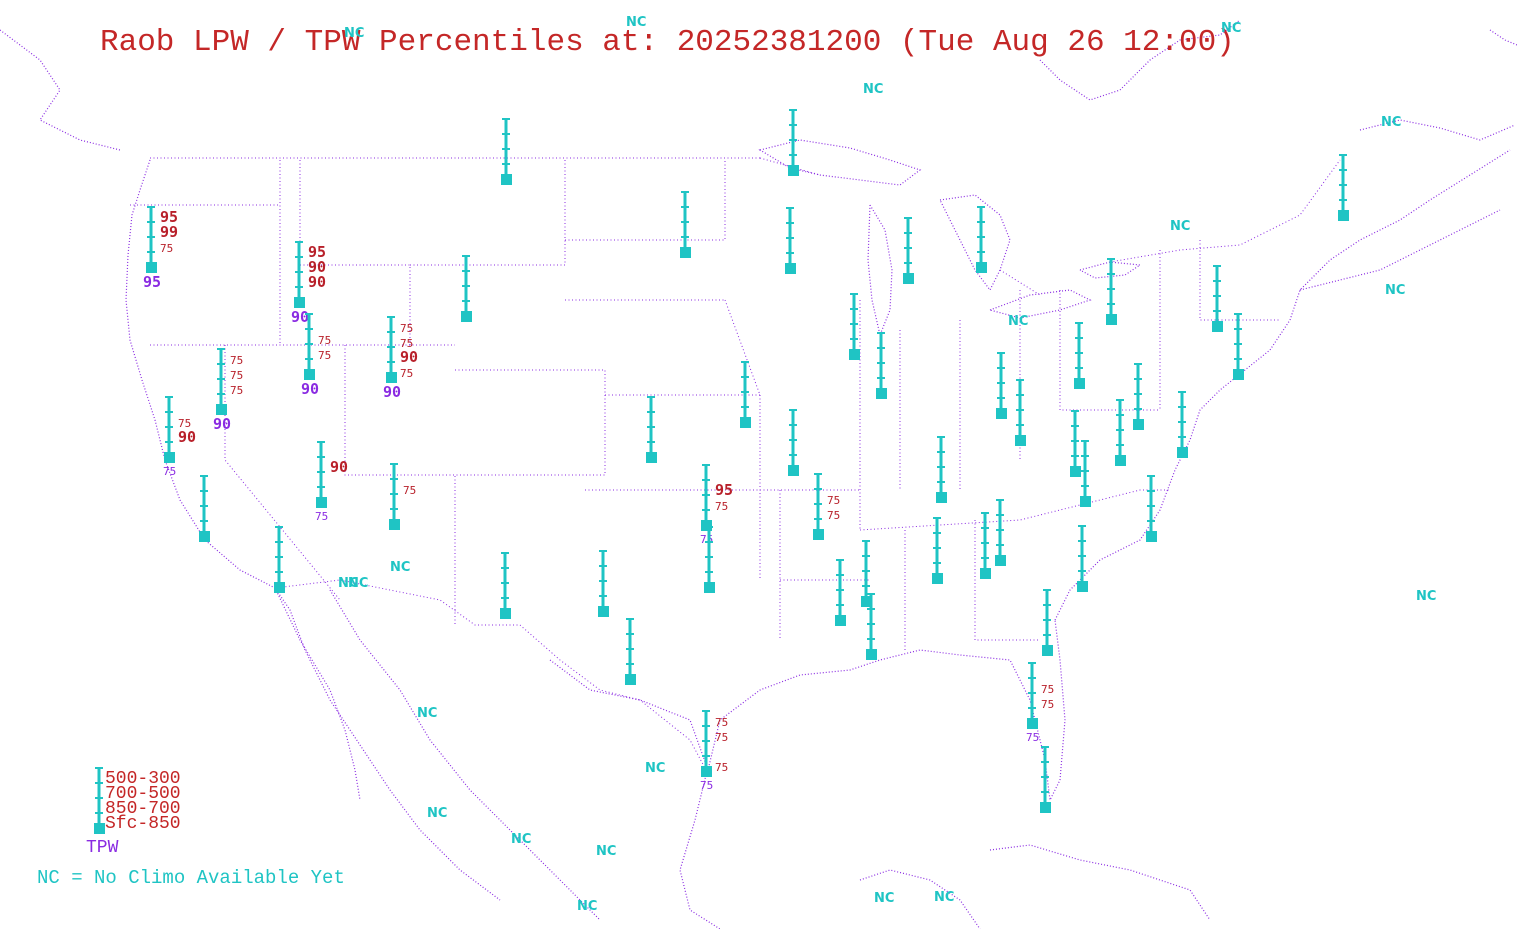  What do you see at coordinates (981, 239) in the screenshot?
I see `station-gaylord` at bounding box center [981, 239].